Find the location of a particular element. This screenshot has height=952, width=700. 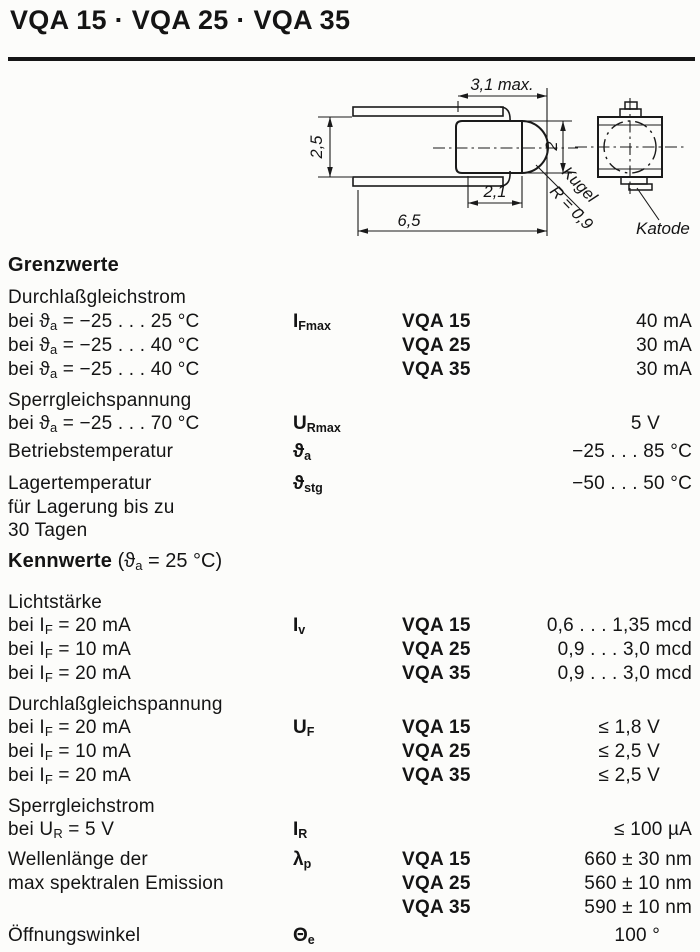

led-body is located at coordinates (489, 147).